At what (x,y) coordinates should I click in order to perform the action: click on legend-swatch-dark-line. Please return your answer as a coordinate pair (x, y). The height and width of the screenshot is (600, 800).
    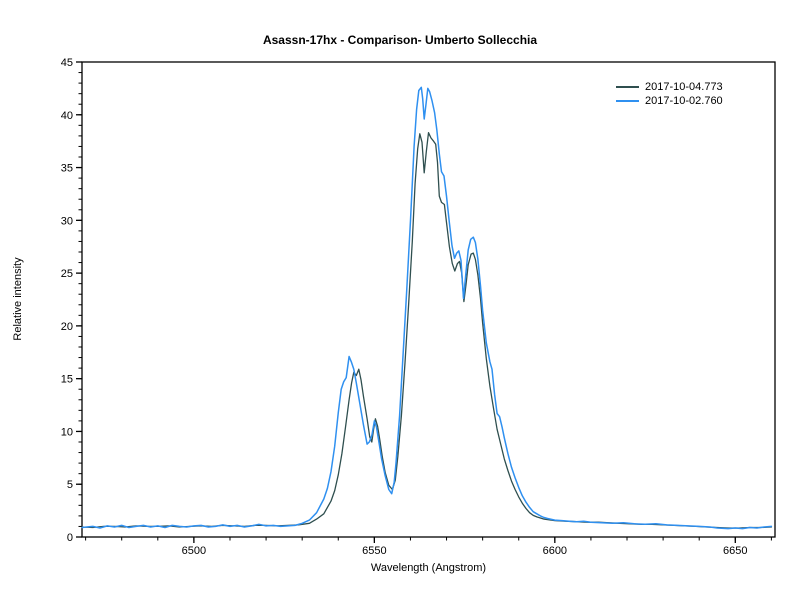
    Looking at the image, I should click on (627, 87).